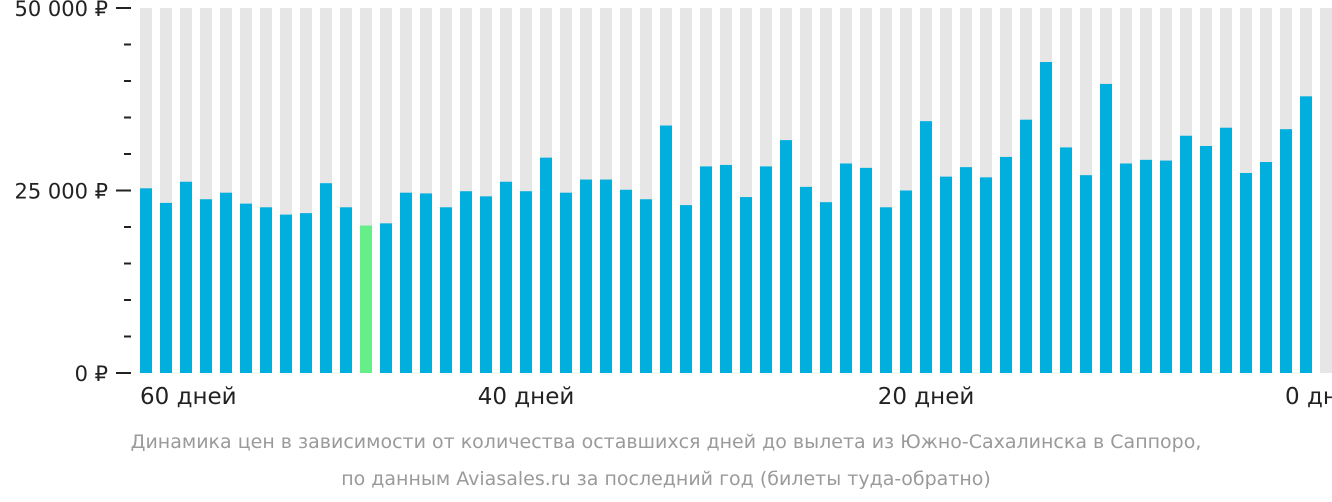 The height and width of the screenshot is (502, 1332). What do you see at coordinates (926, 397) in the screenshot?
I see `x-tick-label: 20 дней` at bounding box center [926, 397].